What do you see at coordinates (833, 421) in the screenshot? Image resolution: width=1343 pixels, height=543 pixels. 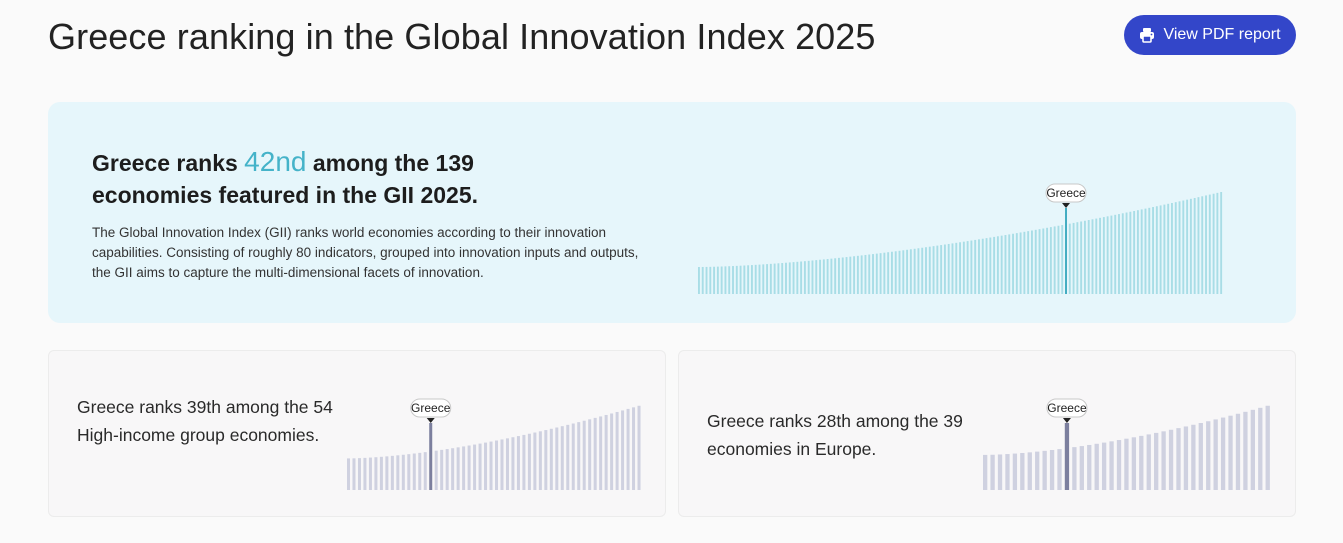 I see `region-rank-value: 28th` at bounding box center [833, 421].